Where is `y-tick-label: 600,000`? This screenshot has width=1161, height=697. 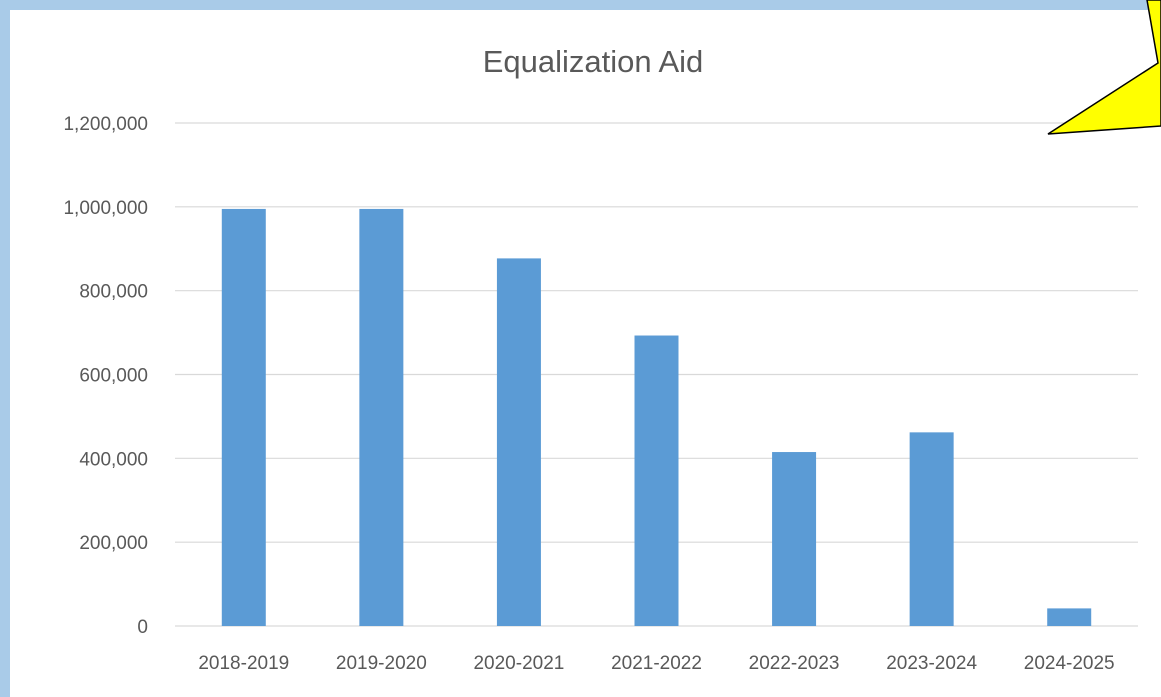
y-tick-label: 600,000 is located at coordinates (113, 376).